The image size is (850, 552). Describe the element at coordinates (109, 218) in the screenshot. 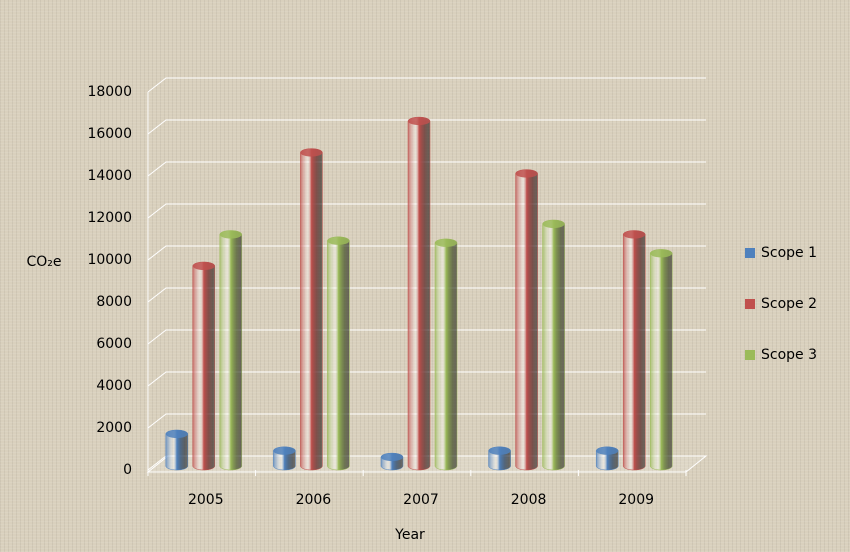

I see `y-tick-label: 12000` at that location.